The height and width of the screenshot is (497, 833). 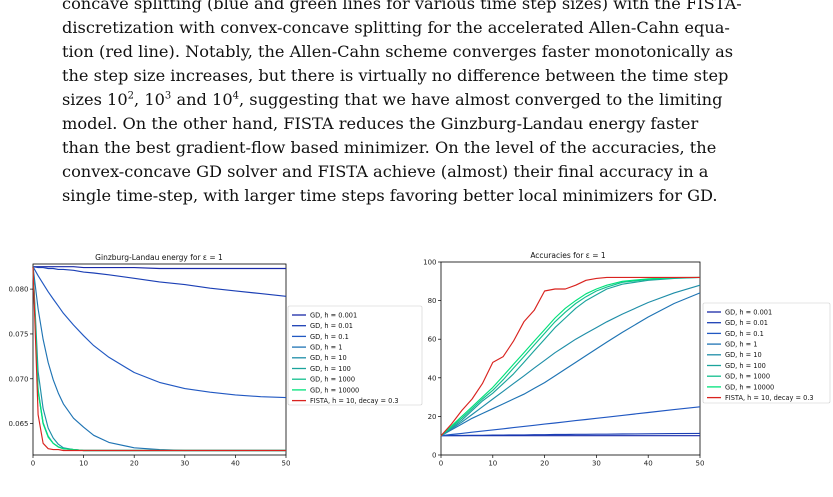 I want to click on exponent: 3, so click(x=168, y=96).